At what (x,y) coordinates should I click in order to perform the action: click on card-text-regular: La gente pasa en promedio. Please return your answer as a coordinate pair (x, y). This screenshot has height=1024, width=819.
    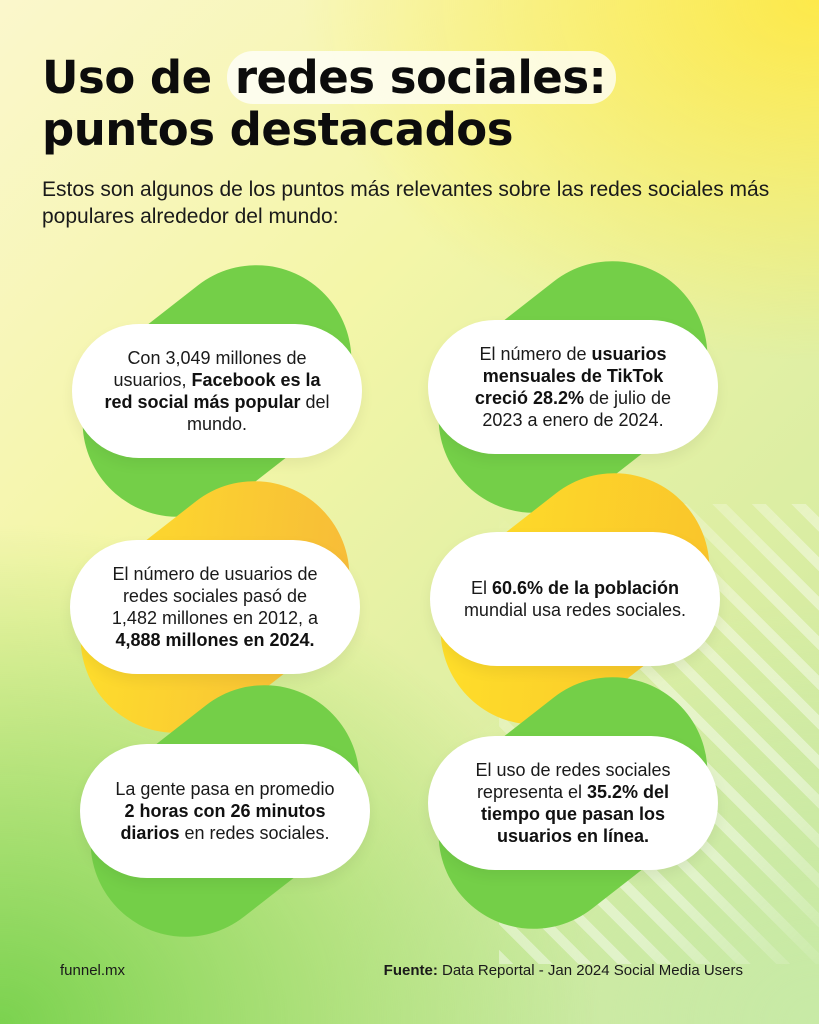
    Looking at the image, I should click on (225, 789).